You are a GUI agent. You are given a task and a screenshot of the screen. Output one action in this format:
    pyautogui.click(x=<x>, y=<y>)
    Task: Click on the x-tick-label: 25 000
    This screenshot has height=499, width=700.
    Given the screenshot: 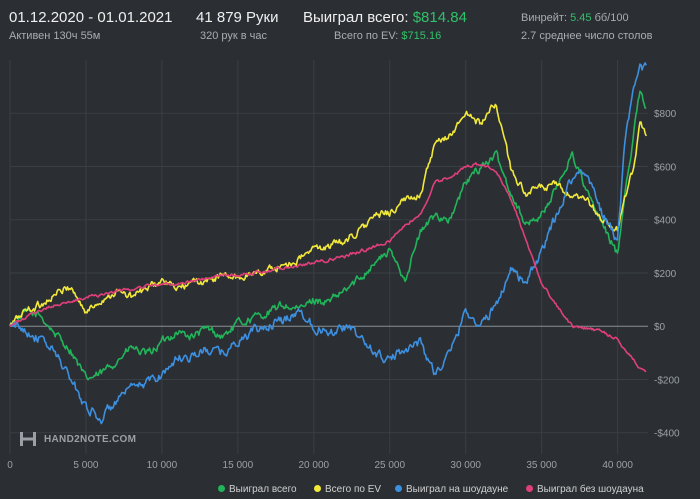 What is the action you would take?
    pyautogui.click(x=389, y=465)
    